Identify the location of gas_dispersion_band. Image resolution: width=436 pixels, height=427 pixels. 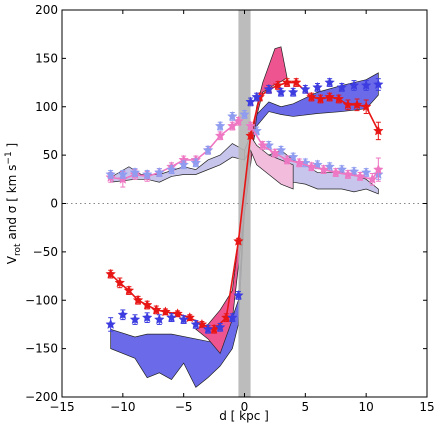
(244, 164).